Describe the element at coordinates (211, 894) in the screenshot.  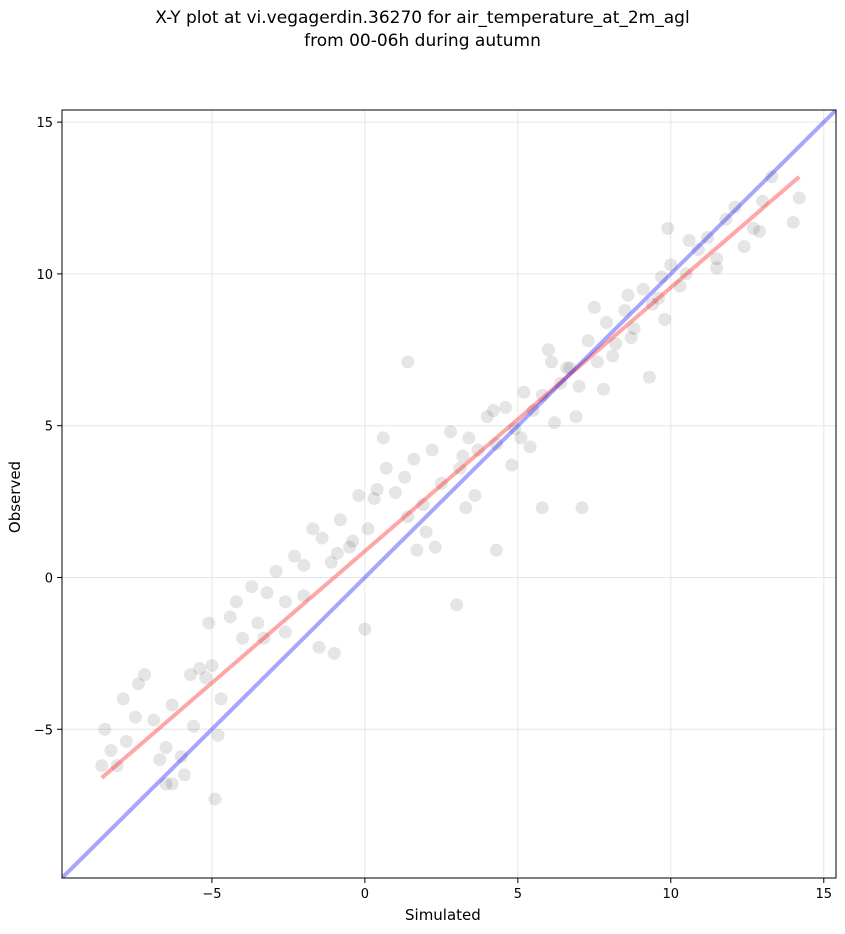
I see `x-tick-label: −5` at that location.